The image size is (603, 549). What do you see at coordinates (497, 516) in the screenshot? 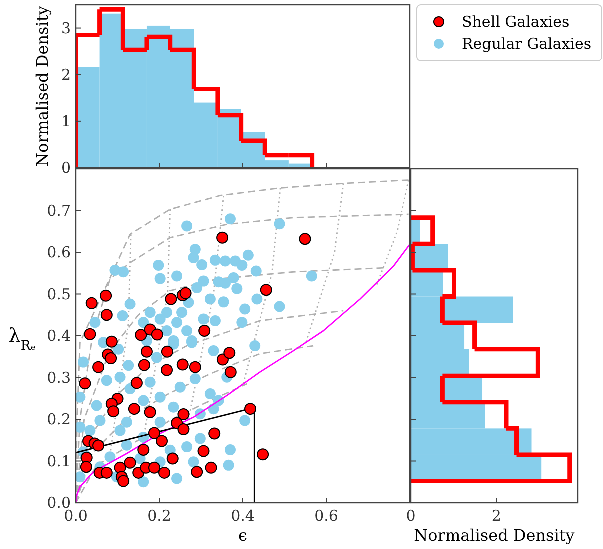
I see `x-tick-label: 2` at bounding box center [497, 516].